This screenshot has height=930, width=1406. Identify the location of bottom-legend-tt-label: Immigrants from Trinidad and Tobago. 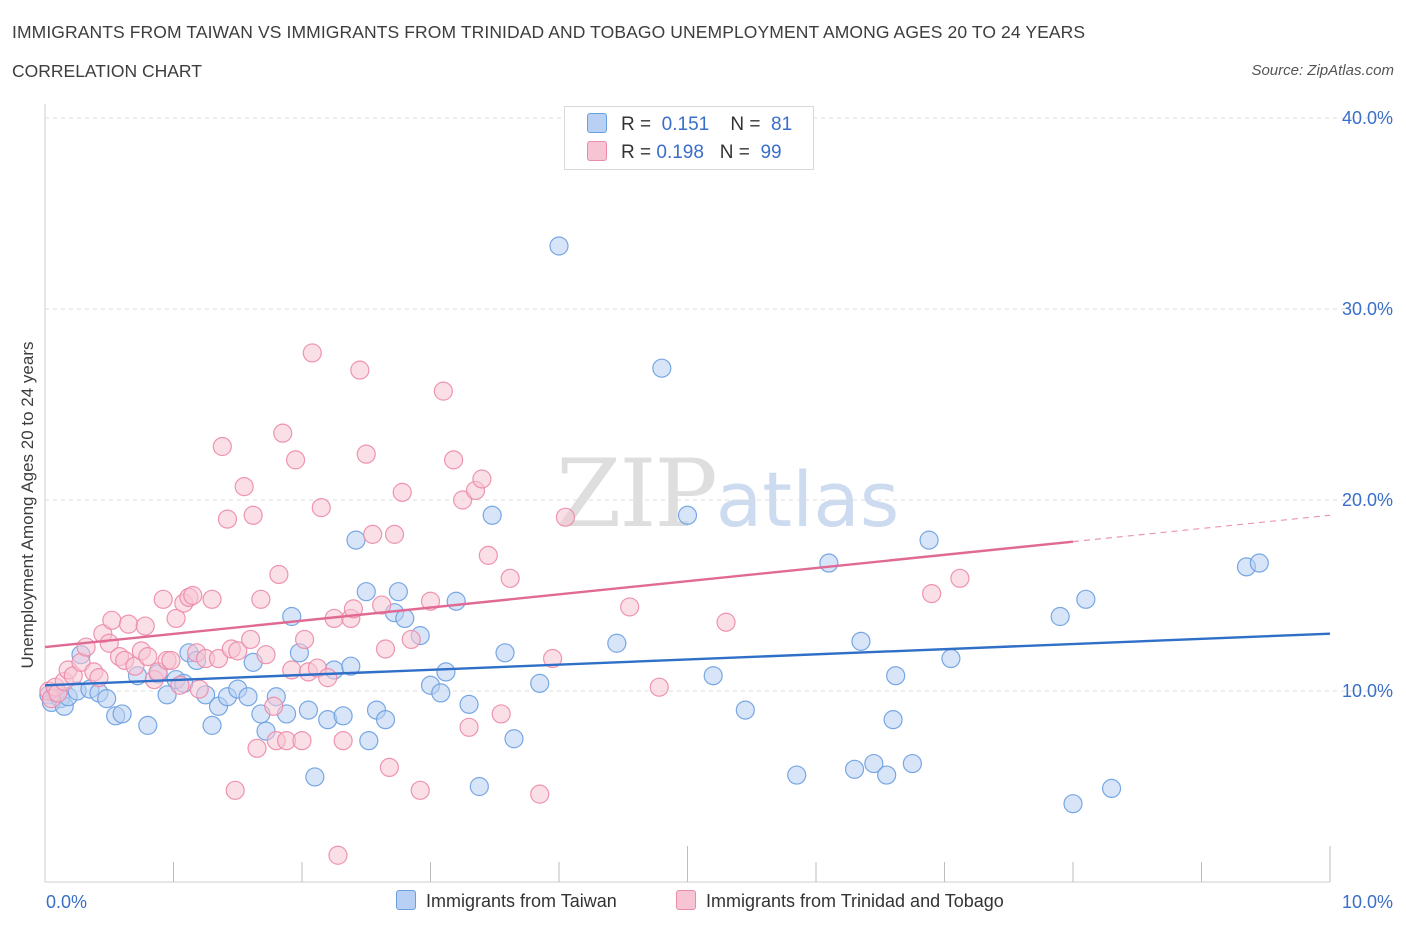
(855, 901).